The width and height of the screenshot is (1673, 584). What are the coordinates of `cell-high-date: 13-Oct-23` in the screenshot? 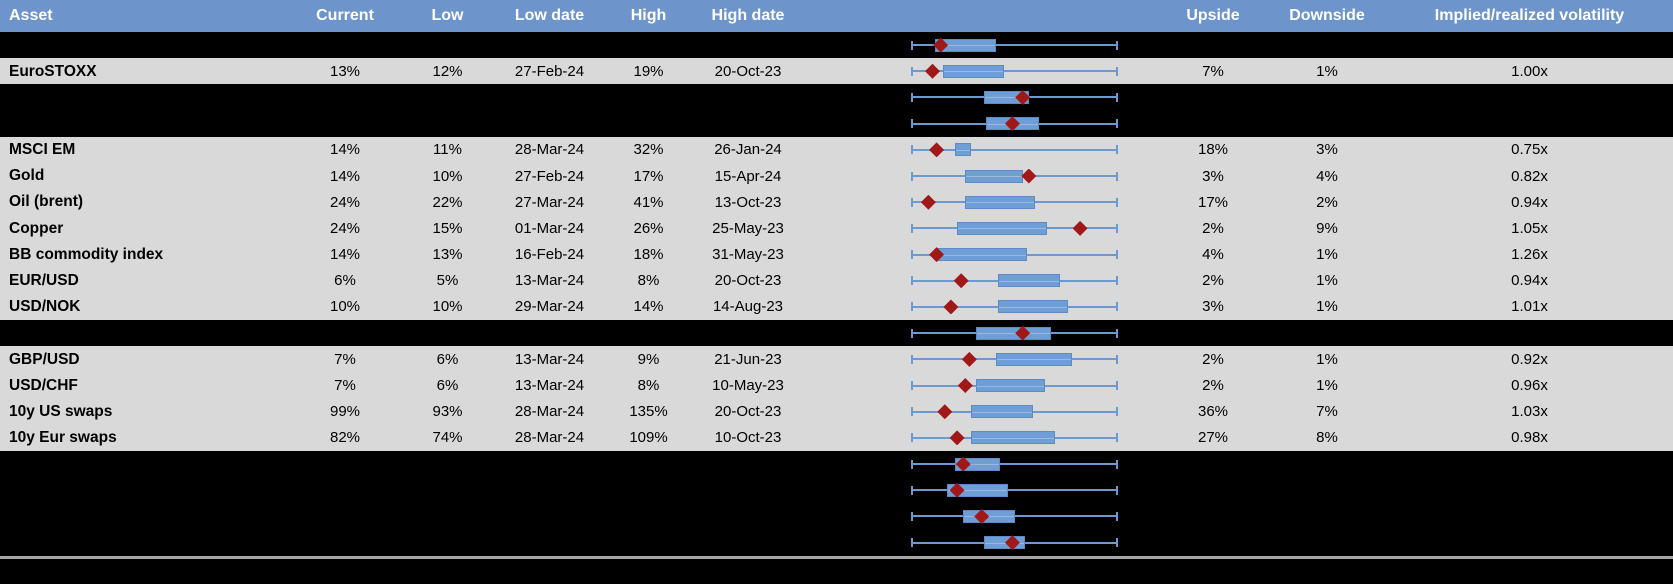 It's located at (748, 202).